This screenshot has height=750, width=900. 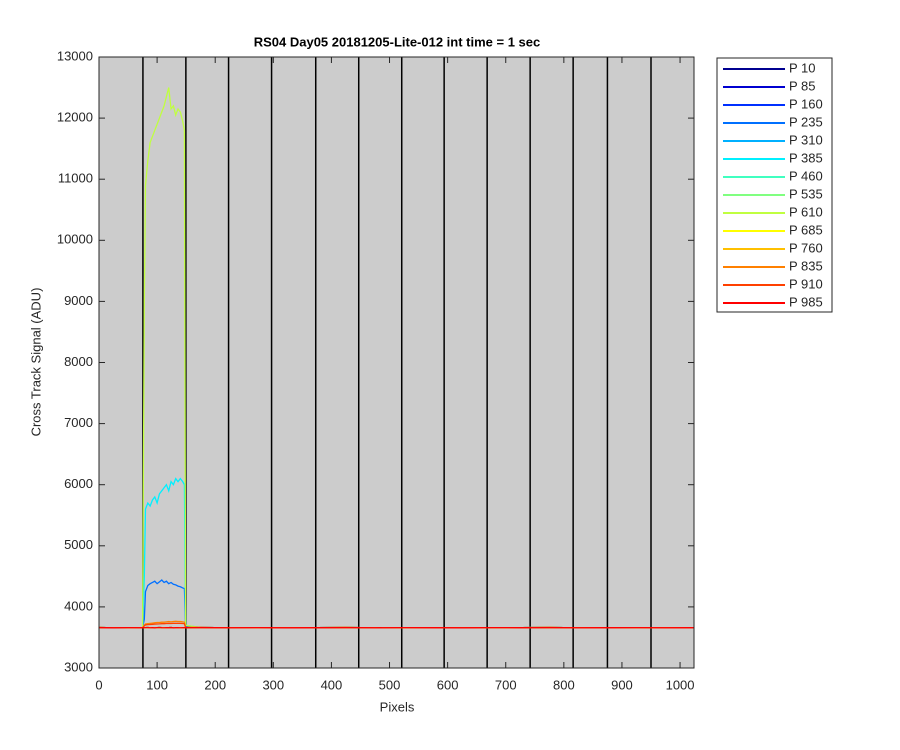 What do you see at coordinates (98, 684) in the screenshot?
I see `x-tick-label: 0` at bounding box center [98, 684].